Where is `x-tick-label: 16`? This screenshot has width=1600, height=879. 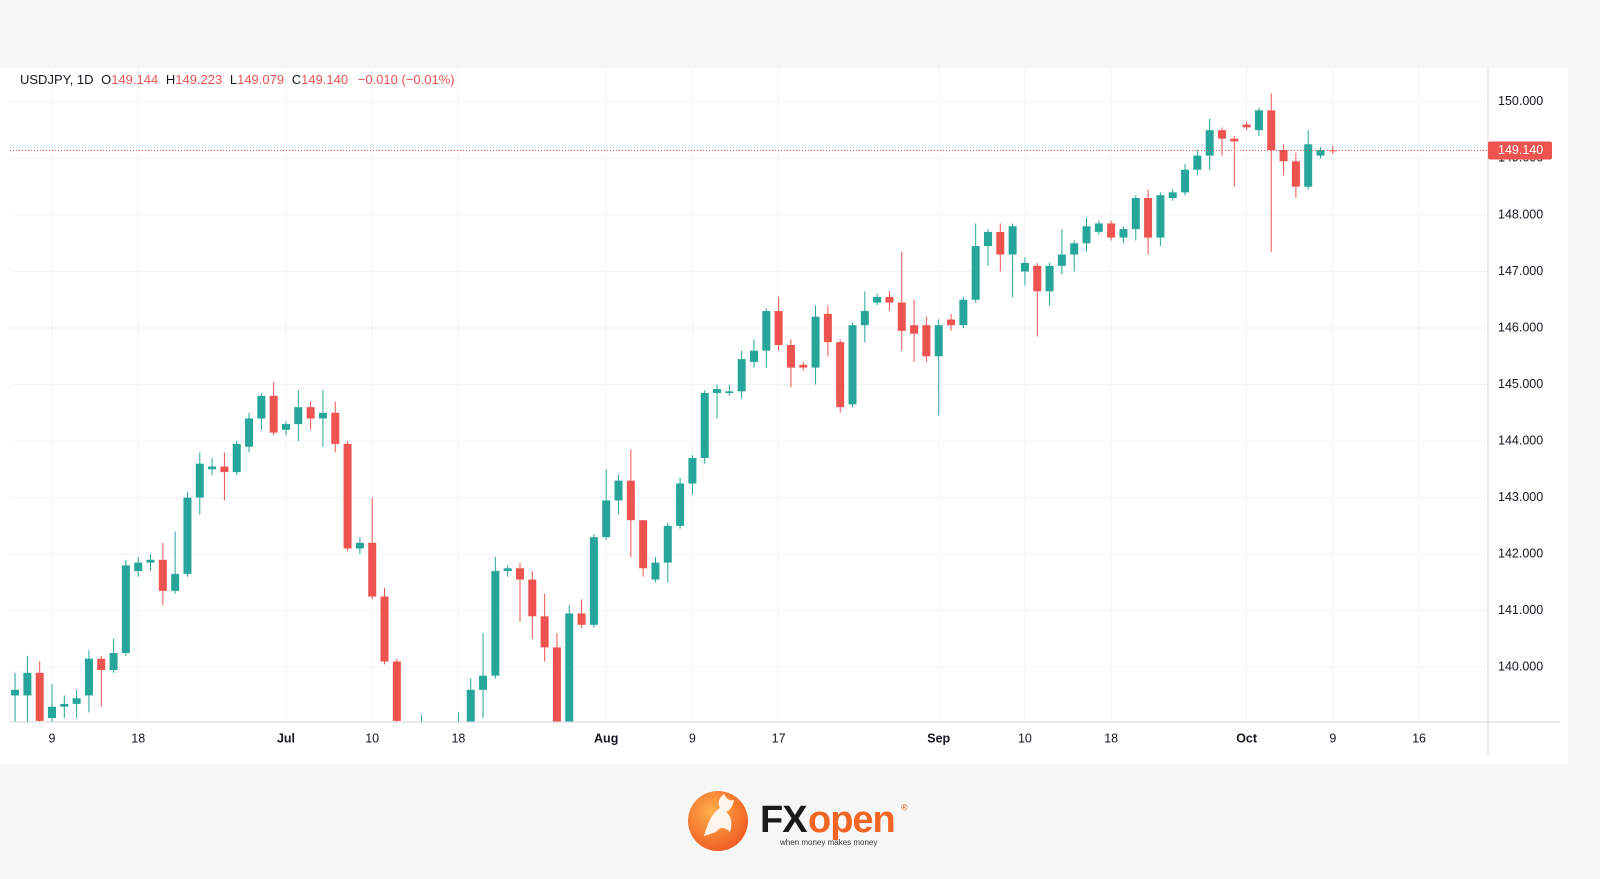
x-tick-label: 16 is located at coordinates (1419, 738).